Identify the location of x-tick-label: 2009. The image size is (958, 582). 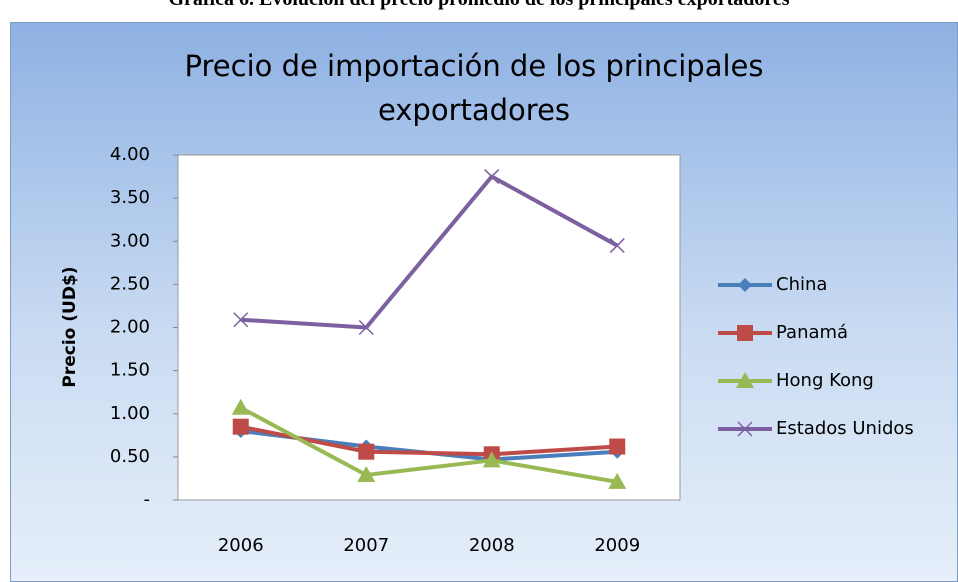
(617, 545).